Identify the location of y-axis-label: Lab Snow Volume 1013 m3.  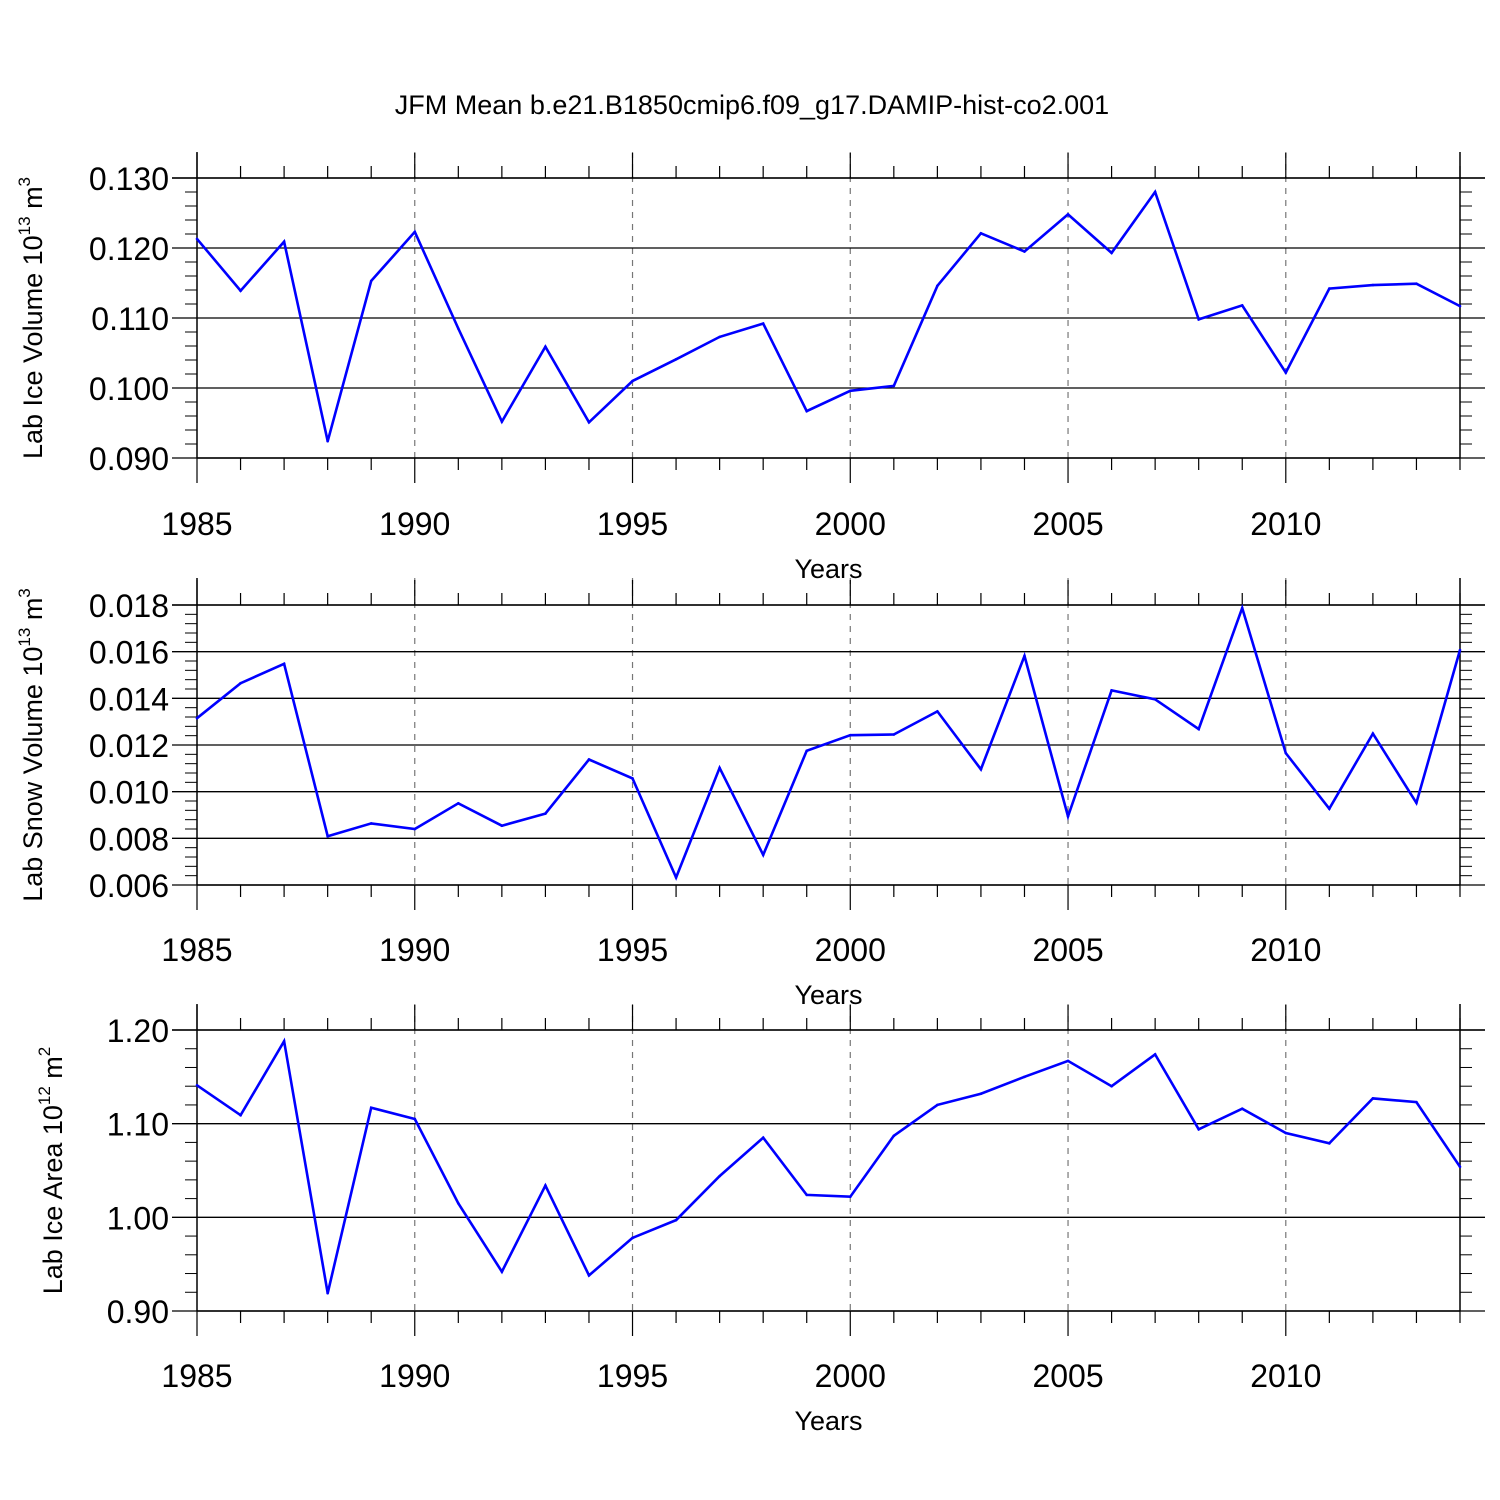
(31, 745).